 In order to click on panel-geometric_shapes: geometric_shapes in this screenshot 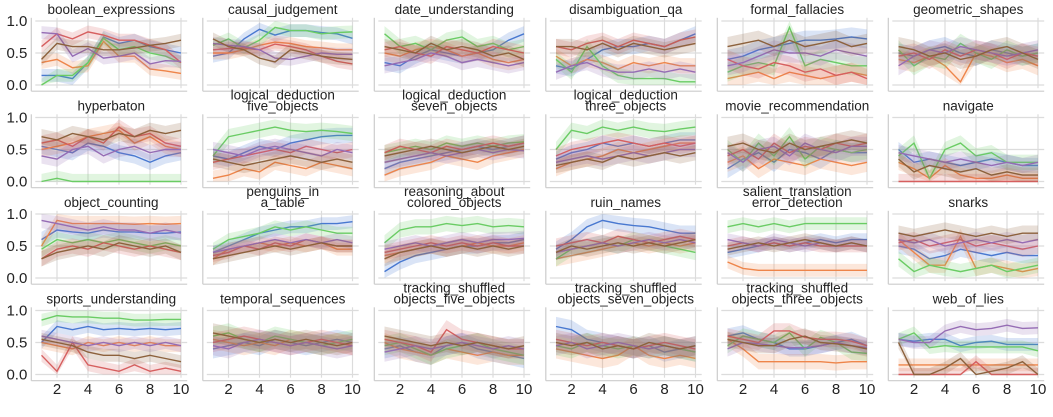, I will do `click(966, 47)`.